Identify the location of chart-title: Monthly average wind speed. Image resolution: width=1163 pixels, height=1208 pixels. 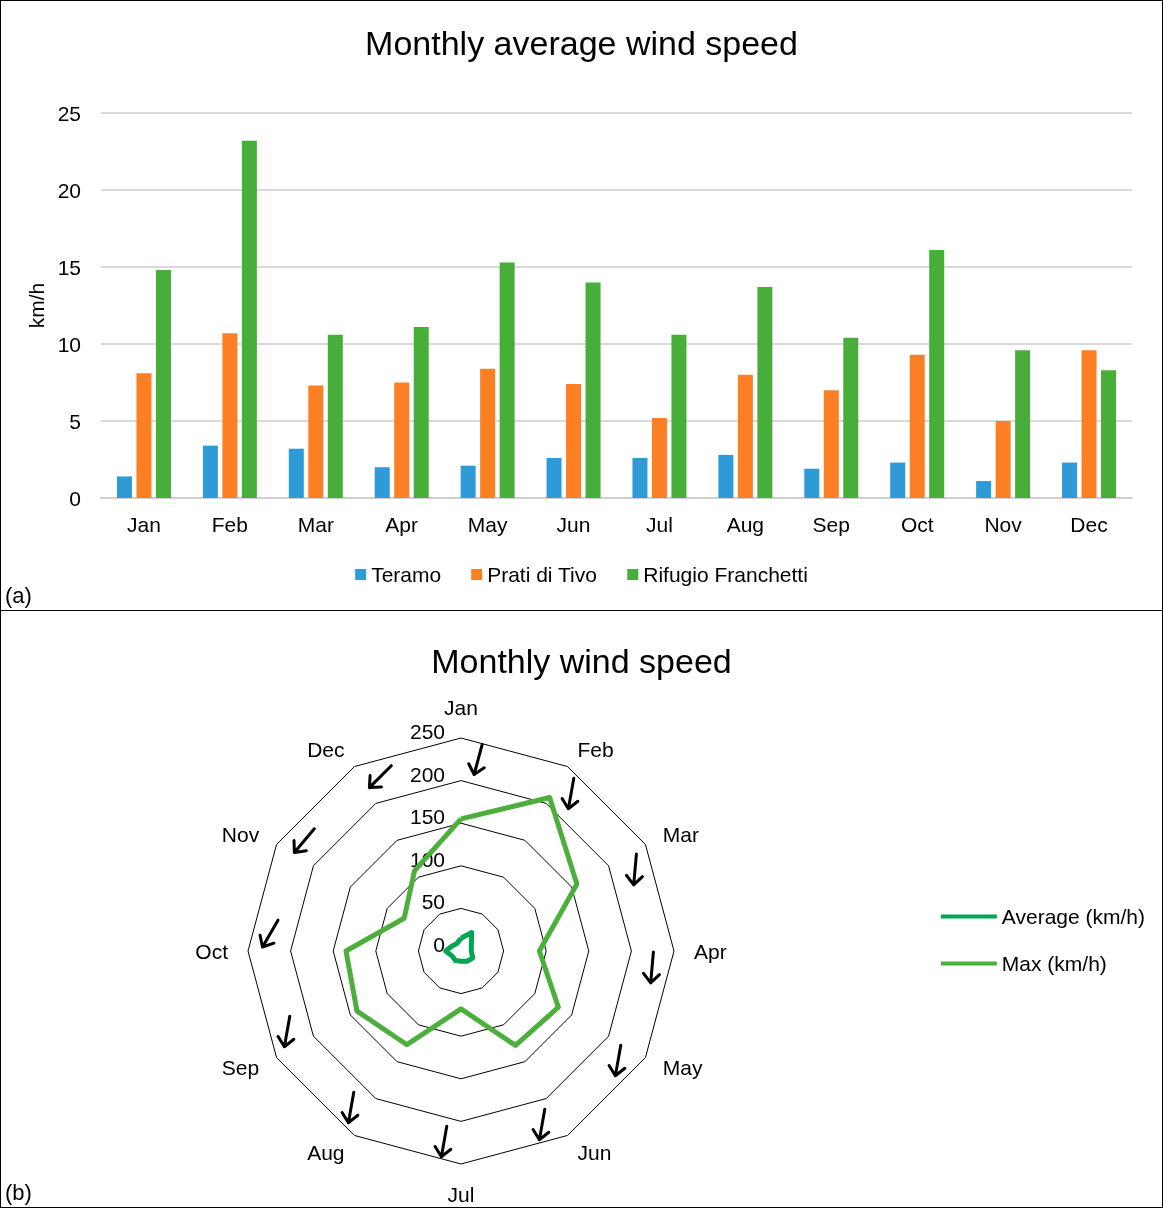
(581, 43).